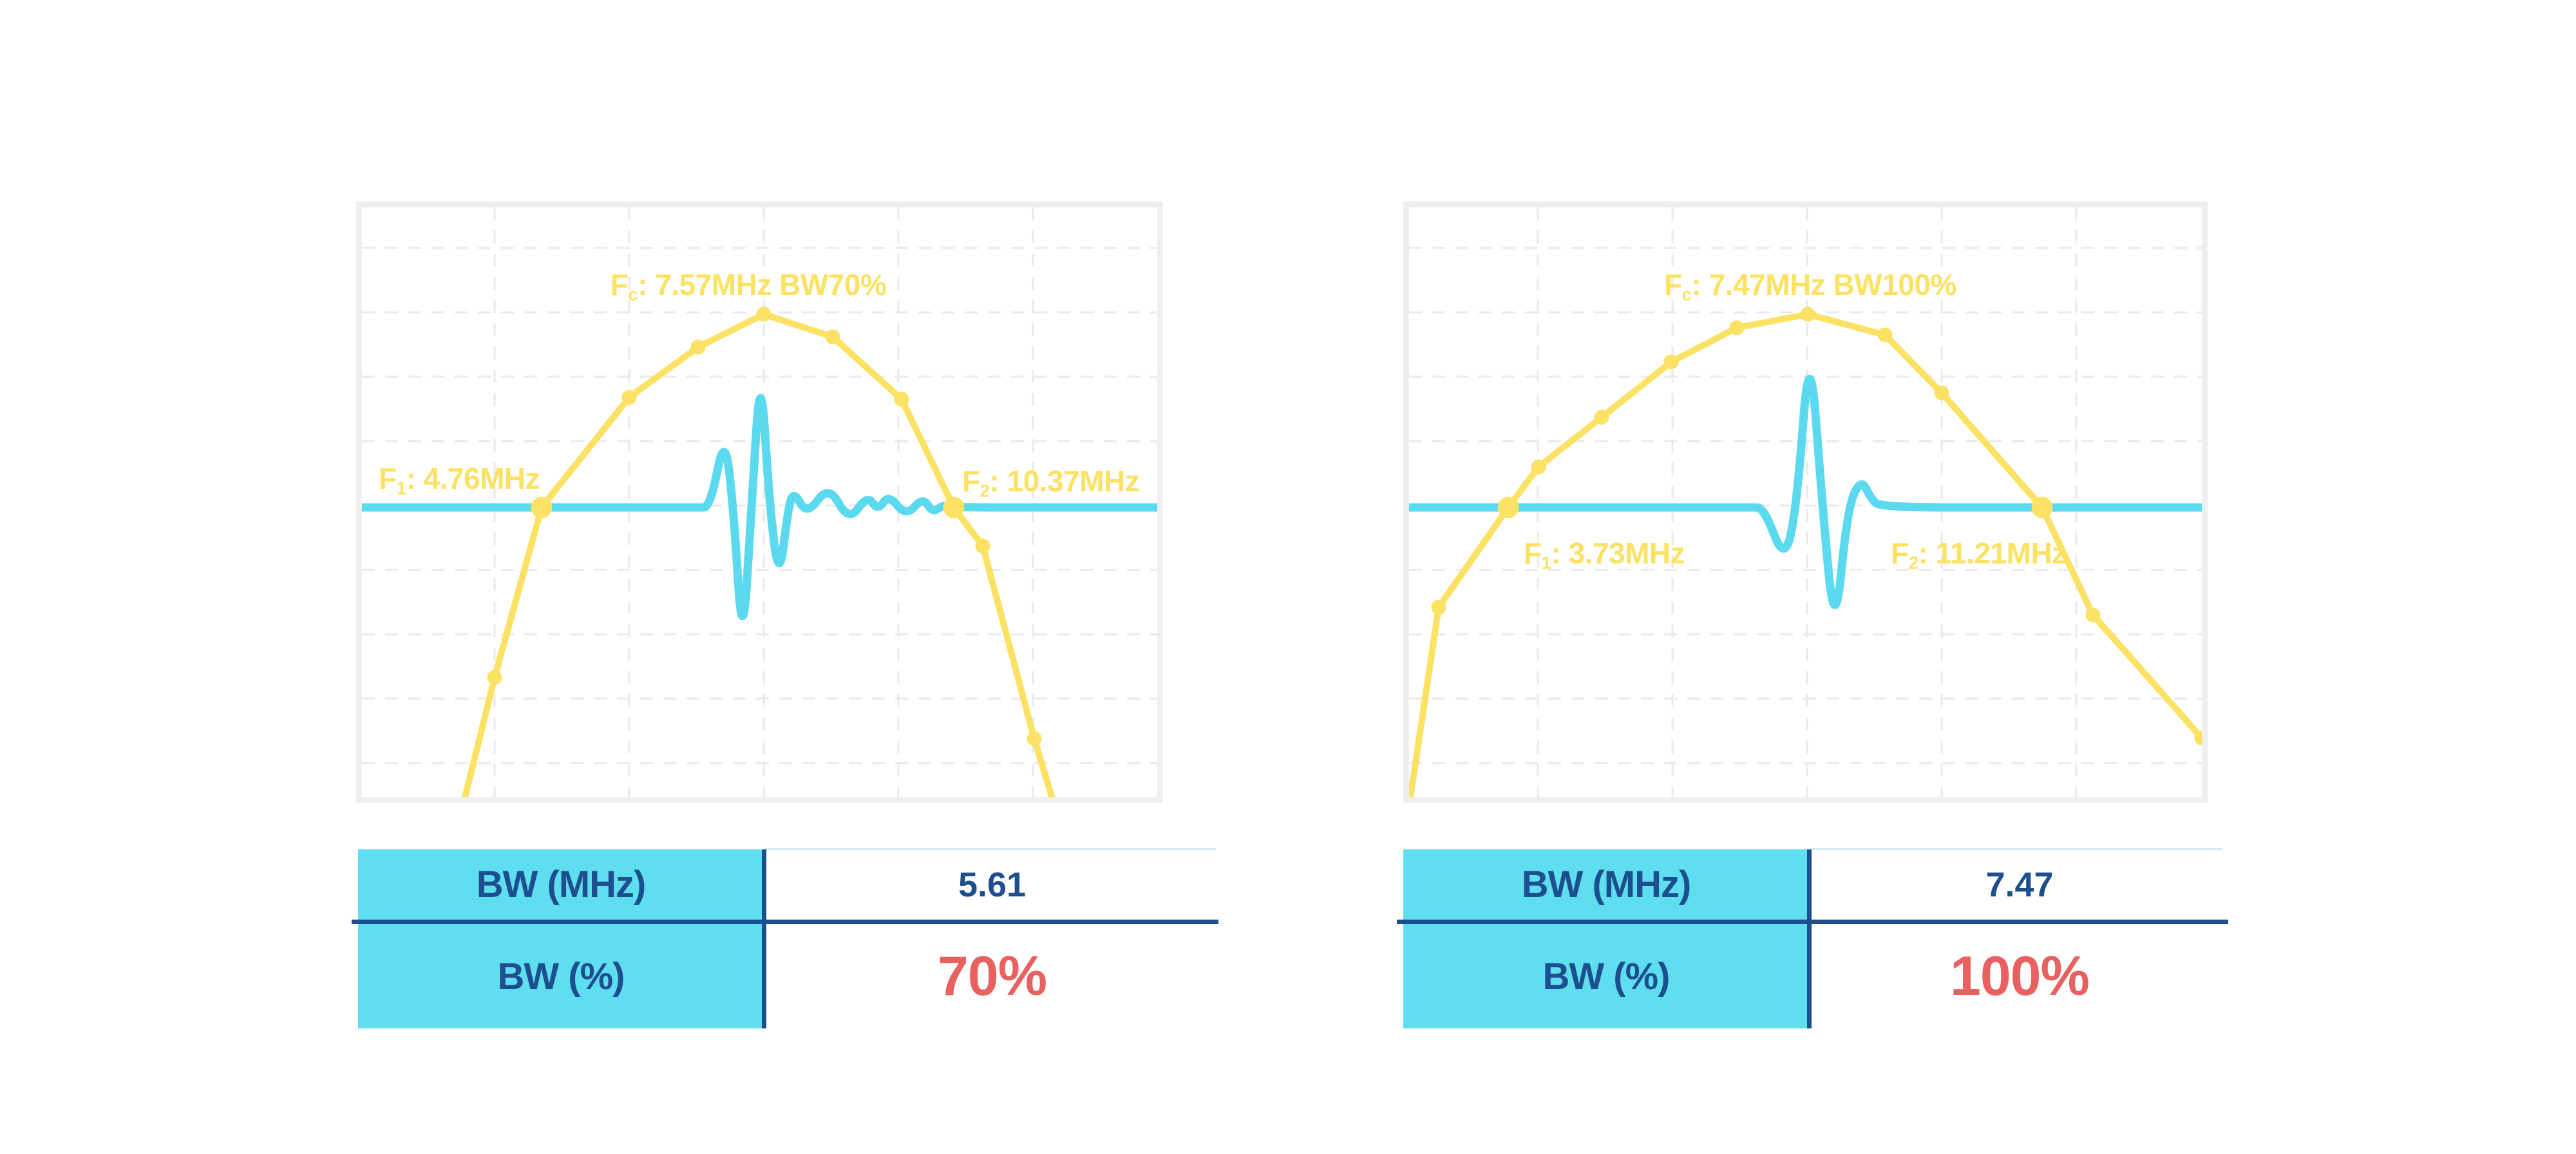  Describe the element at coordinates (2020, 976) in the screenshot. I see `bw-percent-value: 100%` at that location.